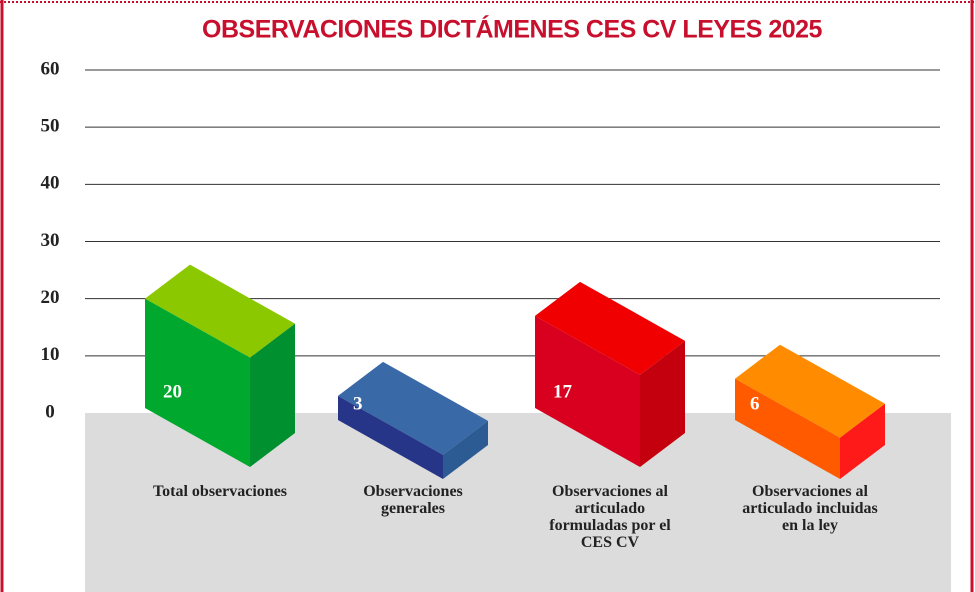 The image size is (975, 592). Describe the element at coordinates (50, 183) in the screenshot. I see `y-tick-label: 40` at that location.